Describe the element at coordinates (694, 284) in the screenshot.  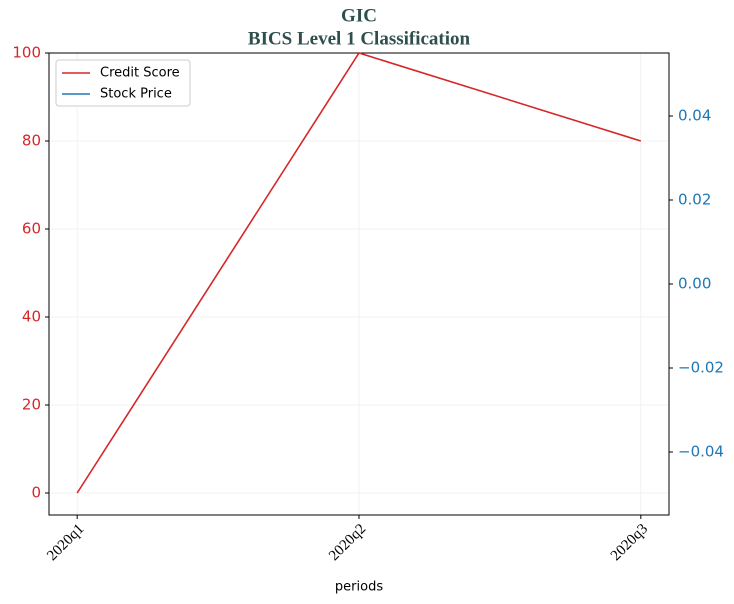
I see `y2-tick-label: 0.00` at that location.